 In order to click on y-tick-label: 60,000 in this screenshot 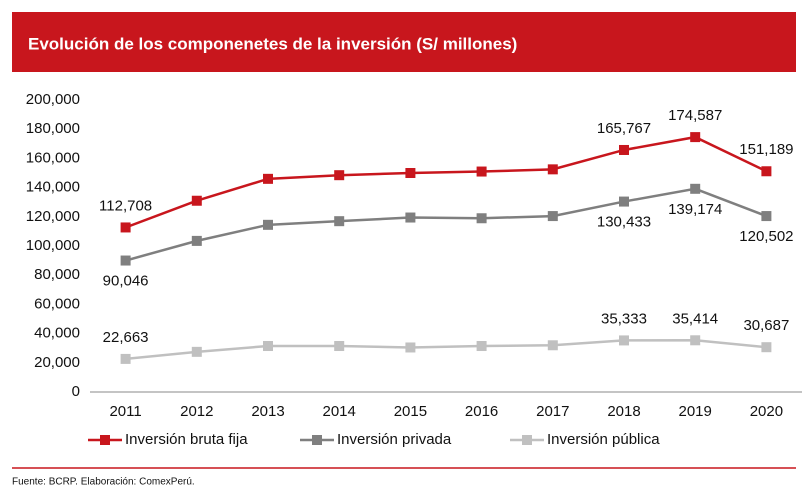, I will do `click(57, 303)`.